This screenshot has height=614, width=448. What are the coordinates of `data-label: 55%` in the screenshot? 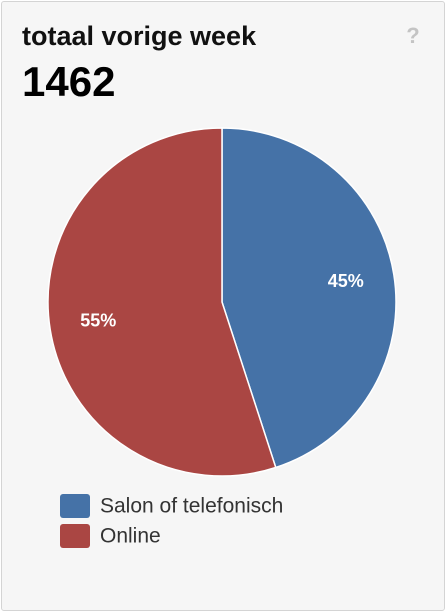 It's located at (98, 320).